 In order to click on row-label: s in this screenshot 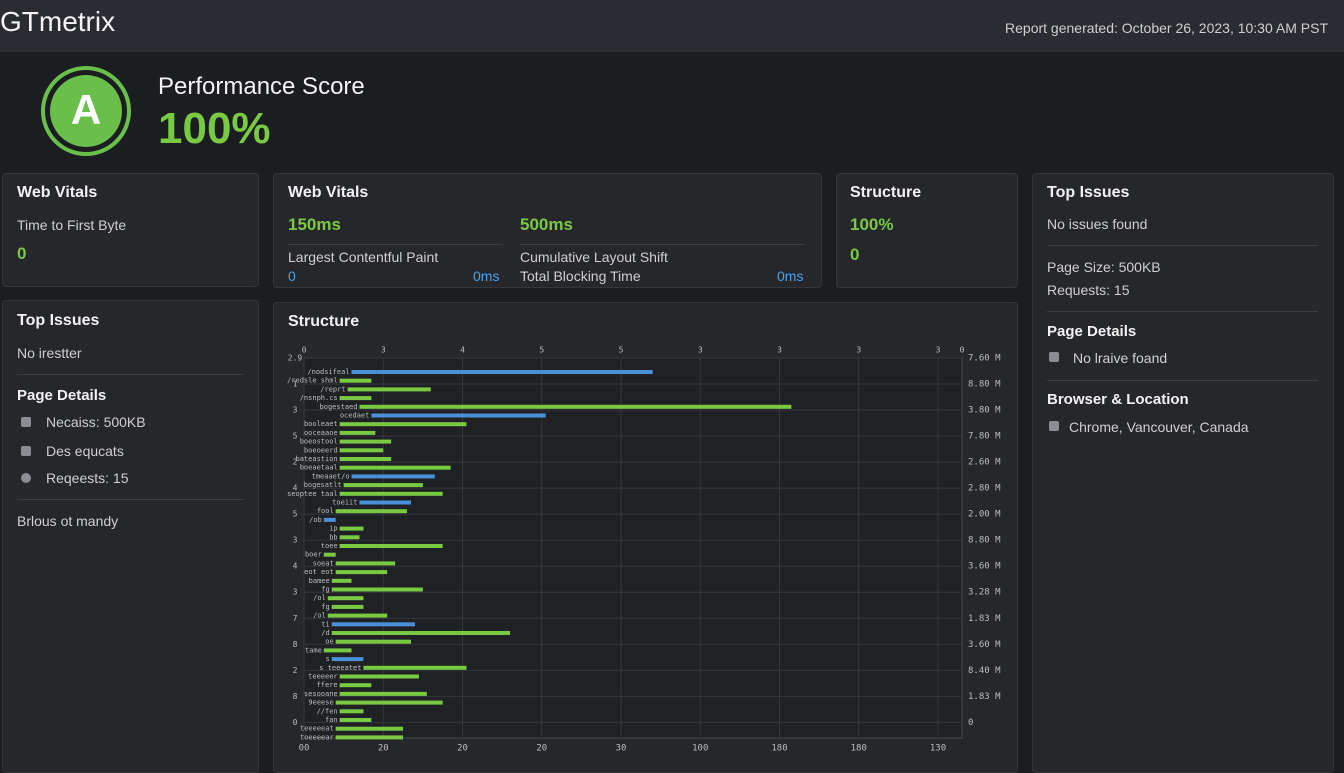, I will do `click(328, 659)`.